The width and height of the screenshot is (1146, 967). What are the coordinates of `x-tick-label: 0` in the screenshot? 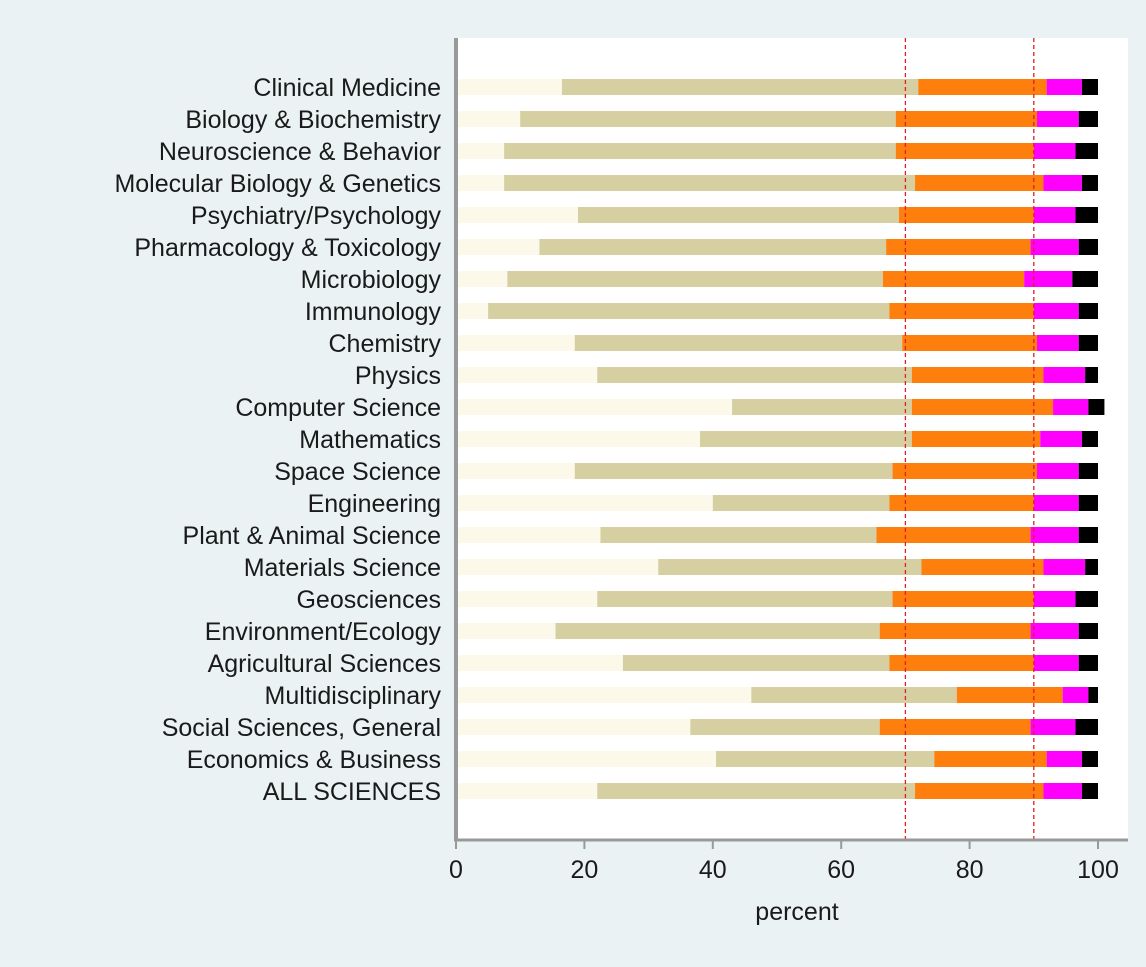 It's located at (456, 870).